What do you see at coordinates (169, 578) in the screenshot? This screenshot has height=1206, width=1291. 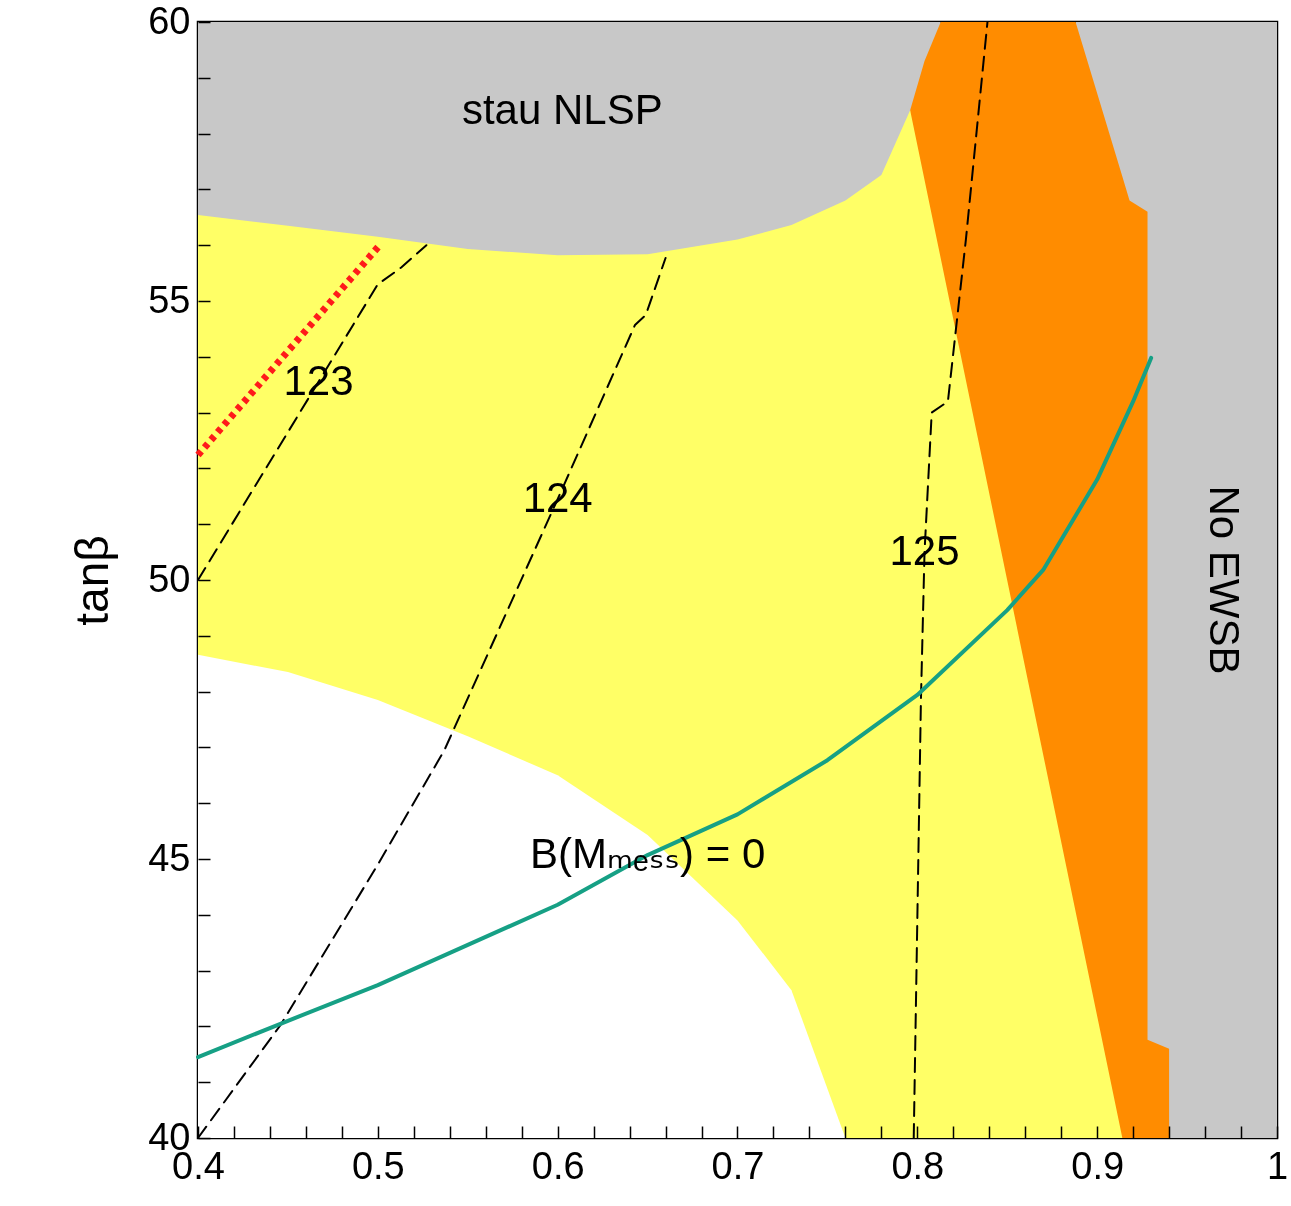 I see `y-tick-label: 50` at bounding box center [169, 578].